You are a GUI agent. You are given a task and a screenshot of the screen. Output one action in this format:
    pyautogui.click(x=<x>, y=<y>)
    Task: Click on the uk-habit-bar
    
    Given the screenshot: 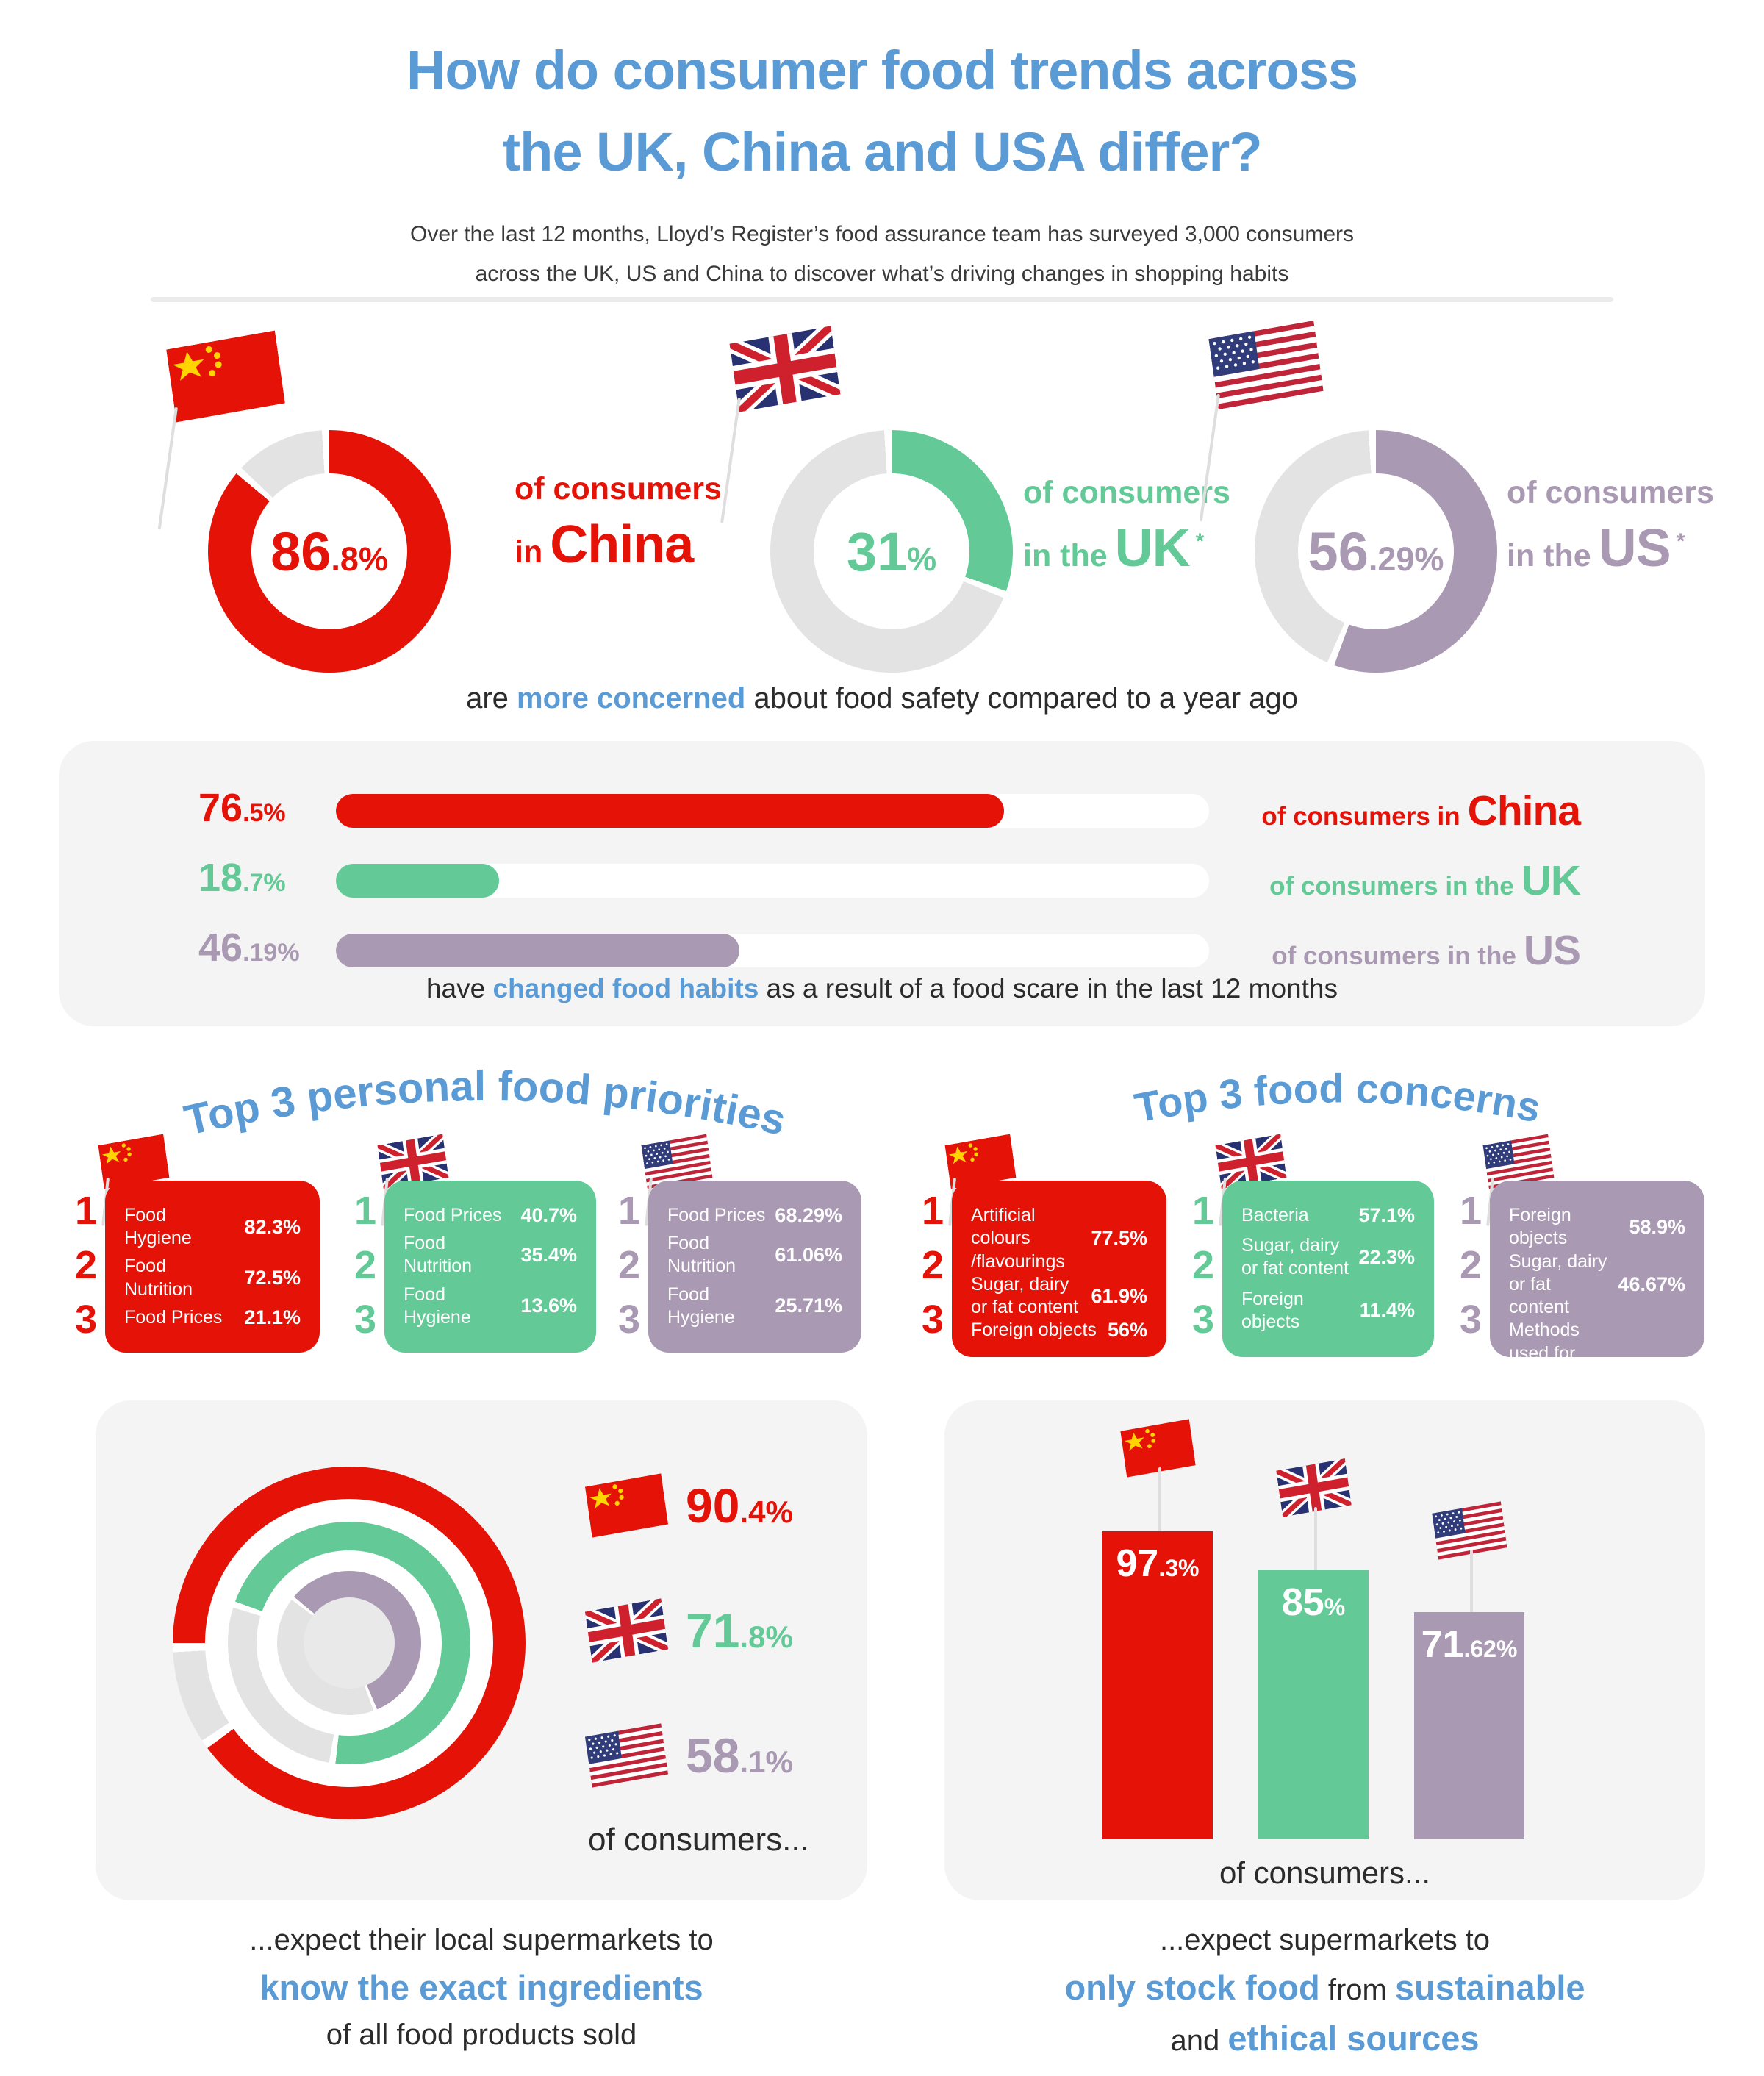 What is the action you would take?
    pyautogui.click(x=418, y=881)
    